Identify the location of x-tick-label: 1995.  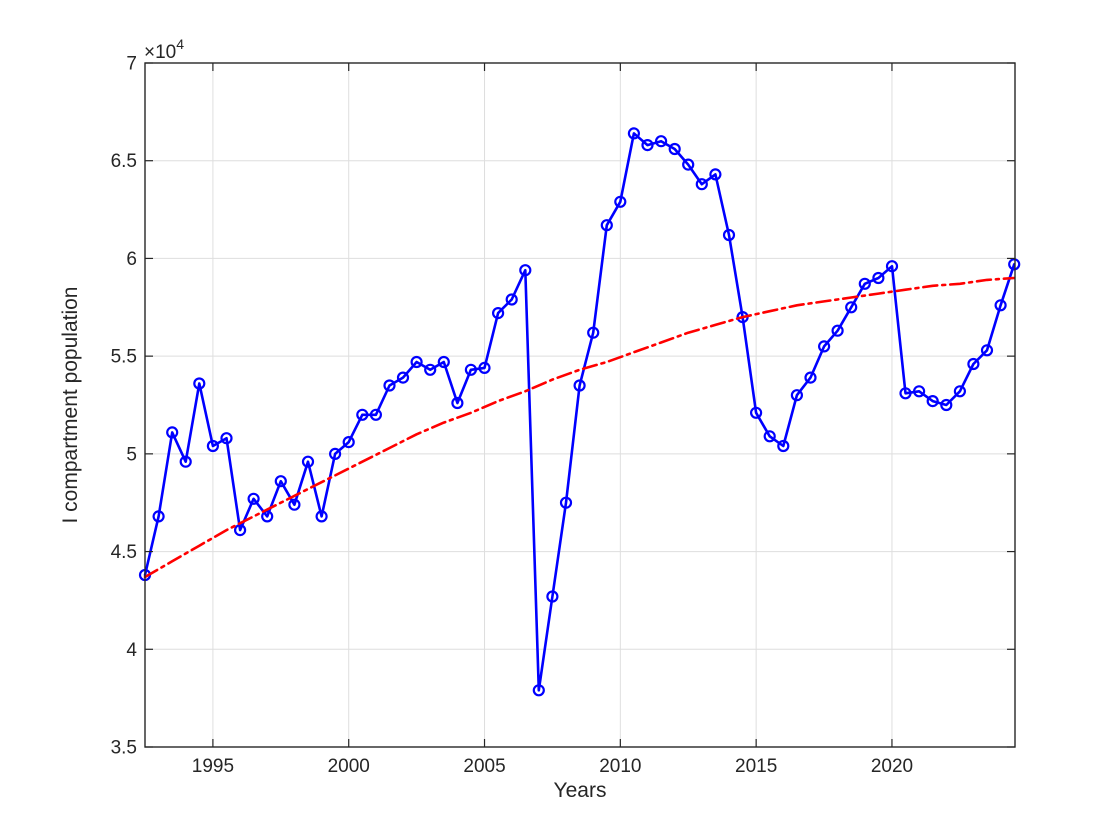
(213, 766).